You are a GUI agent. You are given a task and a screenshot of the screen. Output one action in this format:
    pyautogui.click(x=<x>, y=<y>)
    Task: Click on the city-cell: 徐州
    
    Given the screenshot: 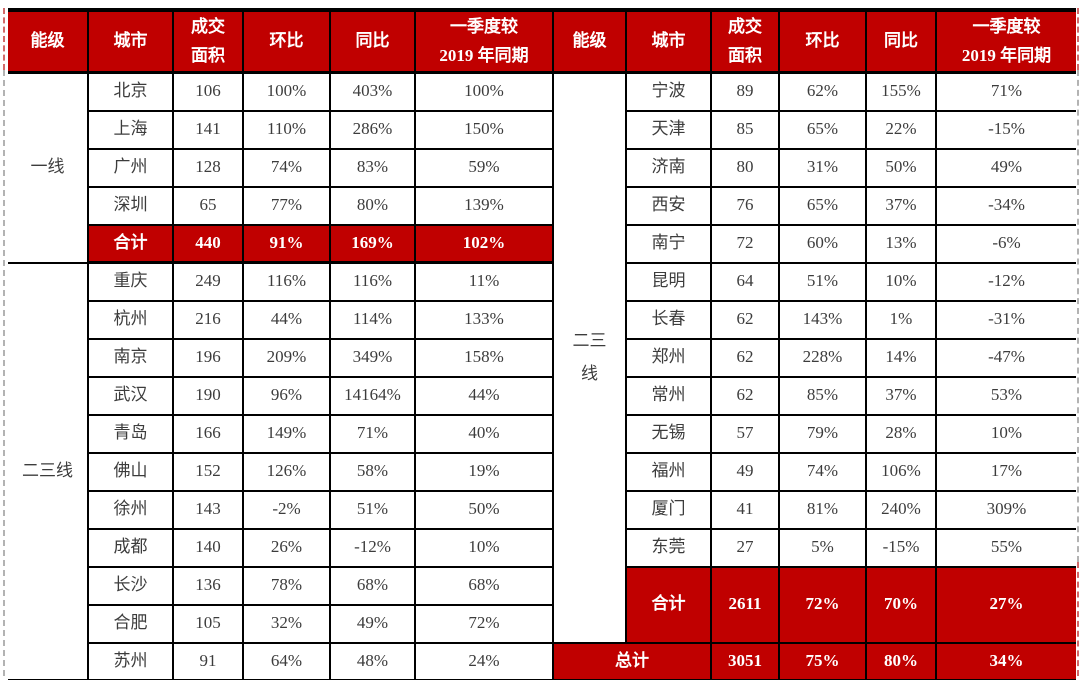 What is the action you would take?
    pyautogui.click(x=131, y=509)
    